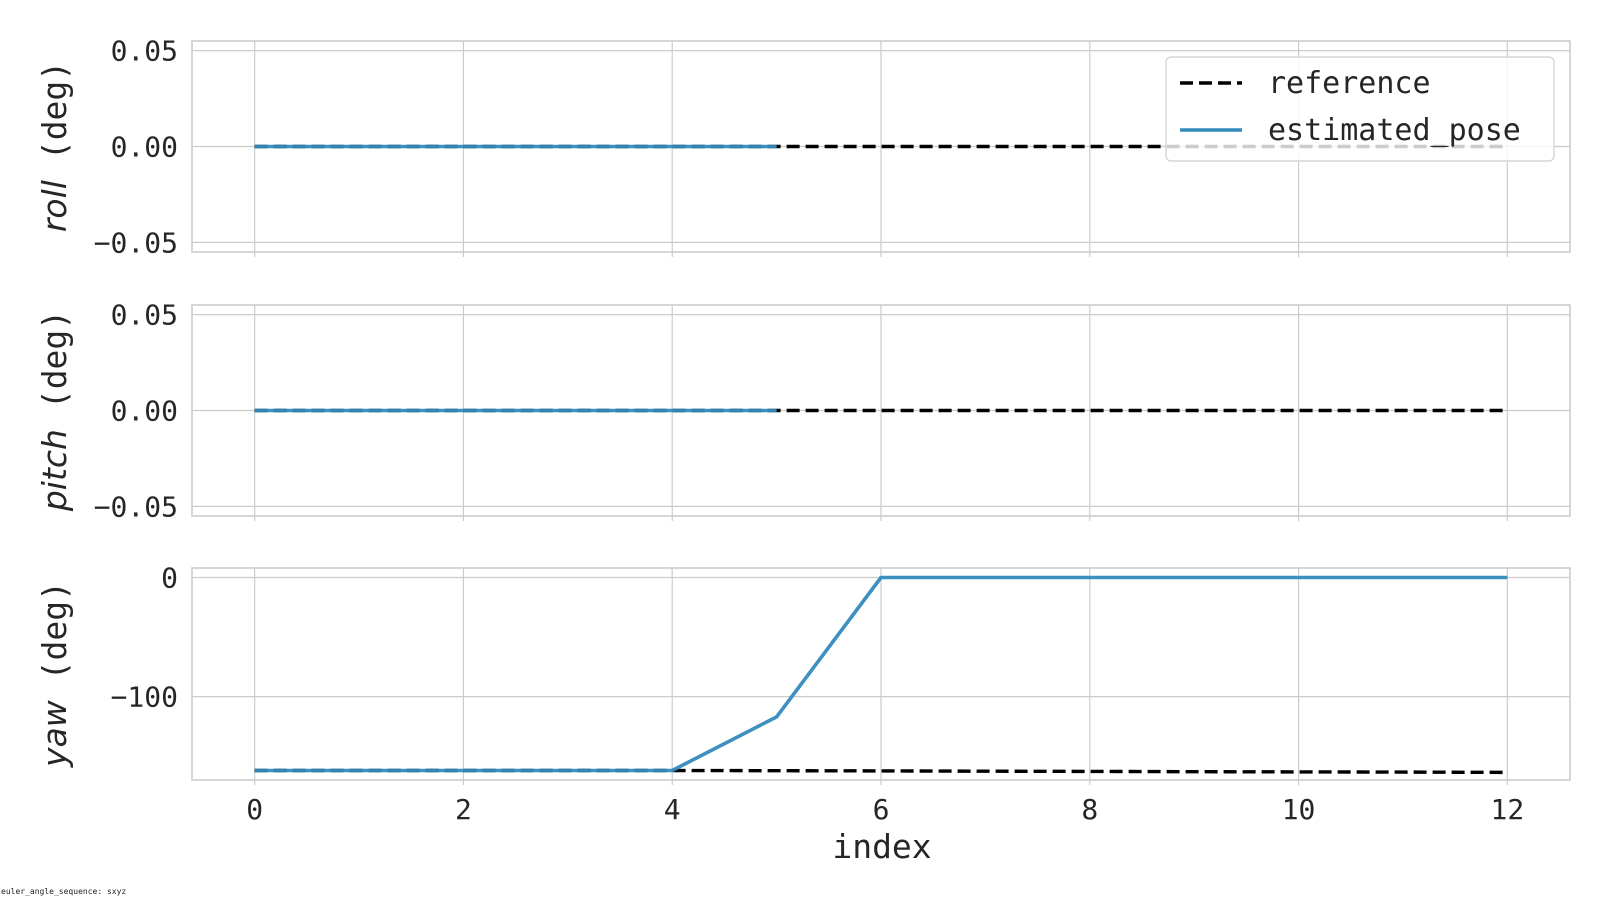 The width and height of the screenshot is (1600, 900). What do you see at coordinates (169, 578) in the screenshot?
I see `y-tick-label: 0` at bounding box center [169, 578].